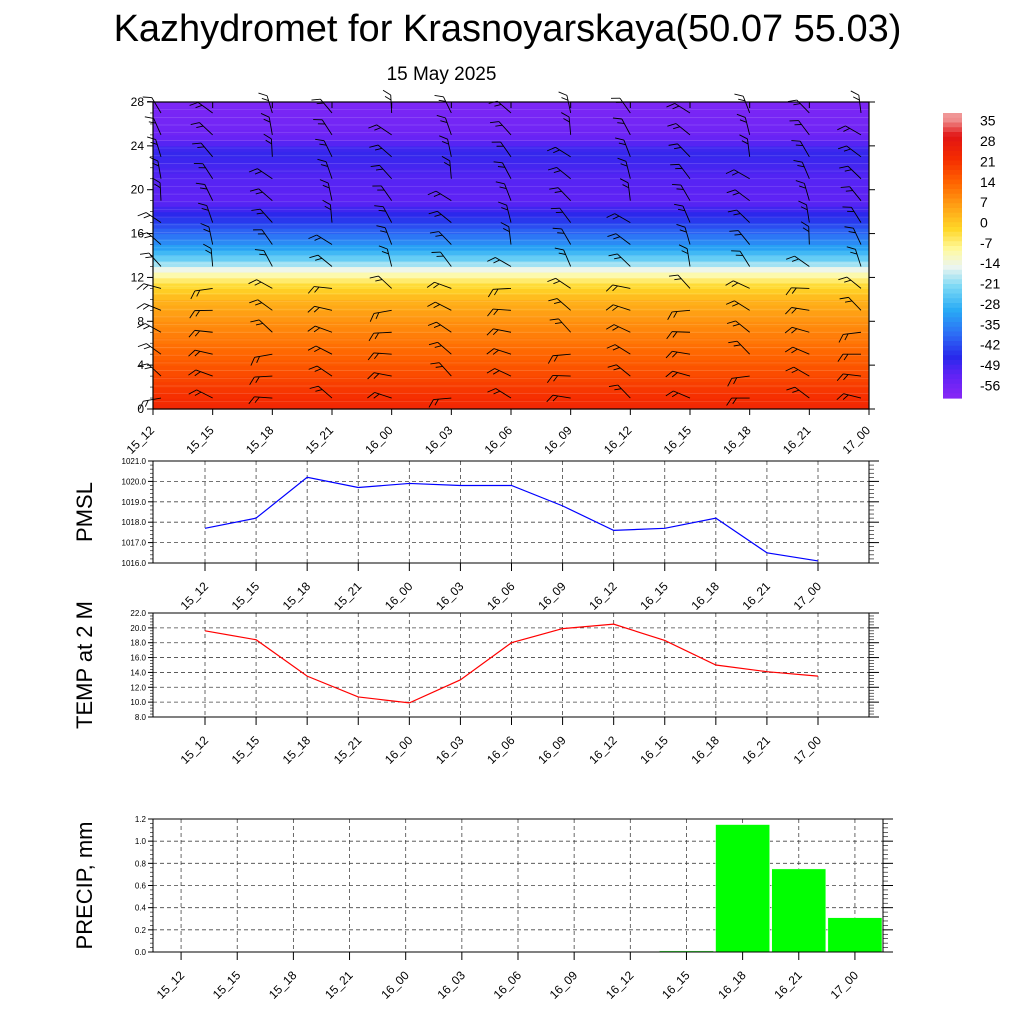 The image size is (1024, 1024). I want to click on y-tick-label: 8.0, so click(141, 717).